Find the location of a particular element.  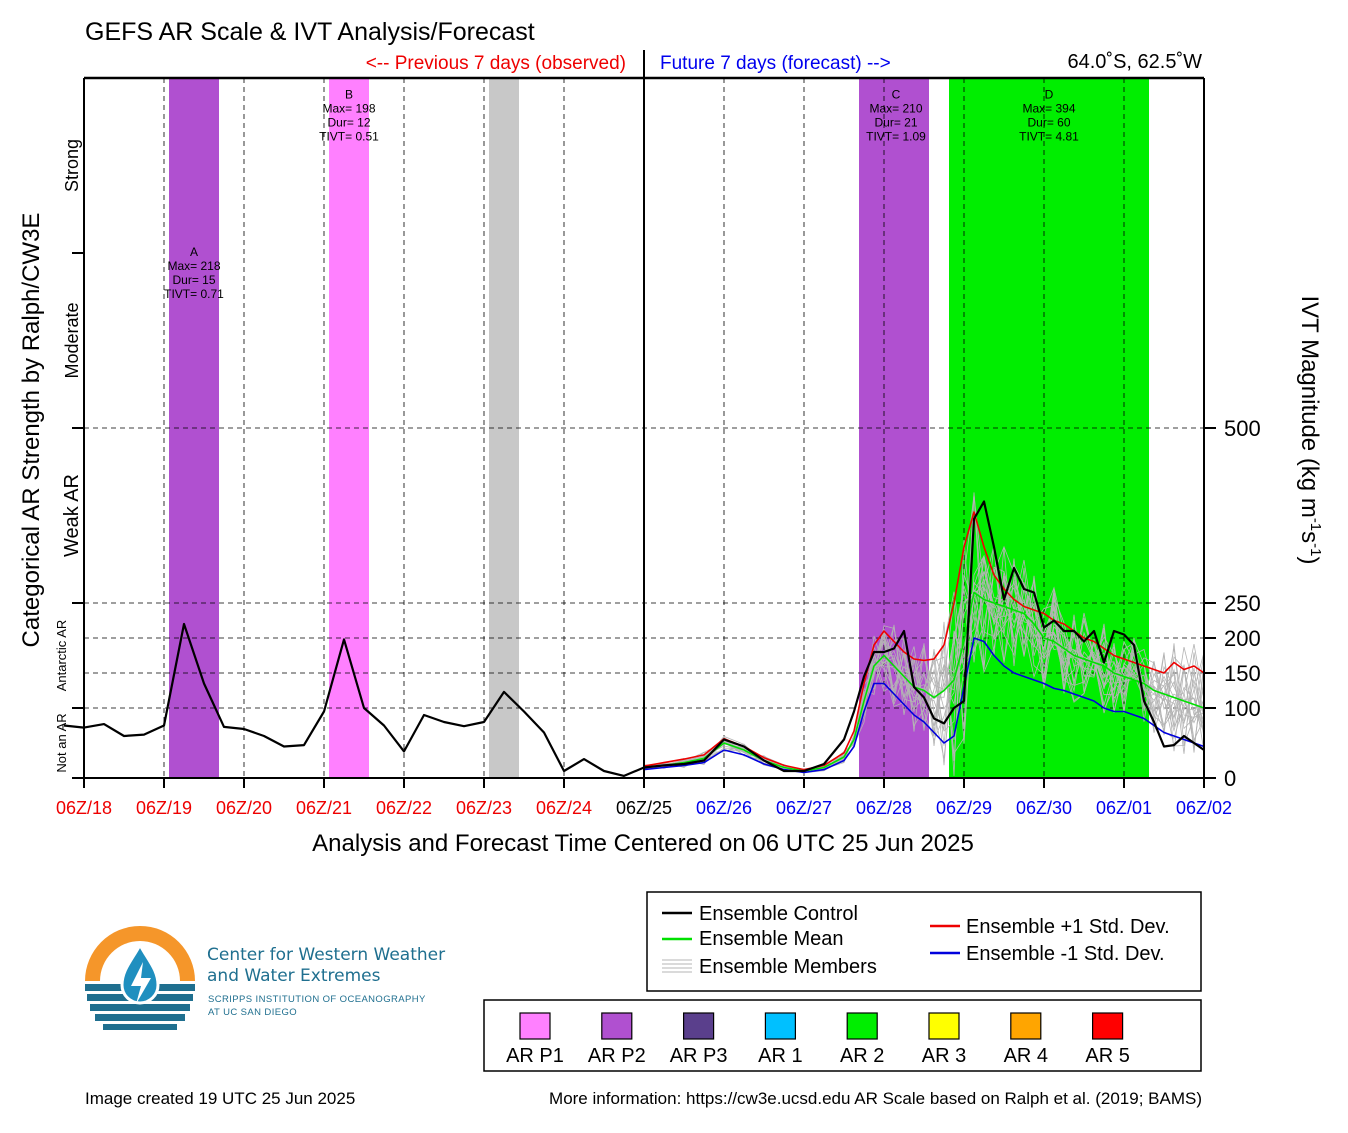

ar-event-label-C: TIVT= 1.09 is located at coordinates (896, 137).